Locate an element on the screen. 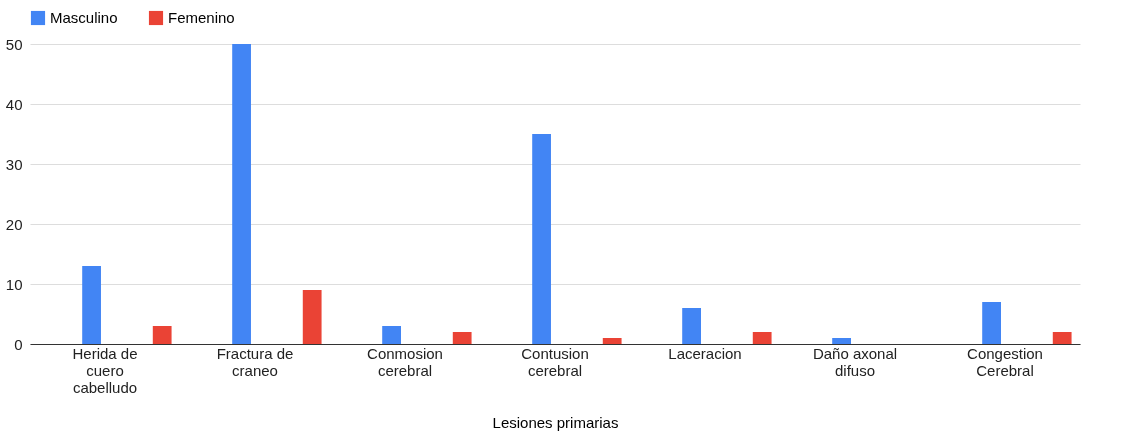 This screenshot has width=1125, height=433. x-axis-title: Lesiones primarias is located at coordinates (555, 422).